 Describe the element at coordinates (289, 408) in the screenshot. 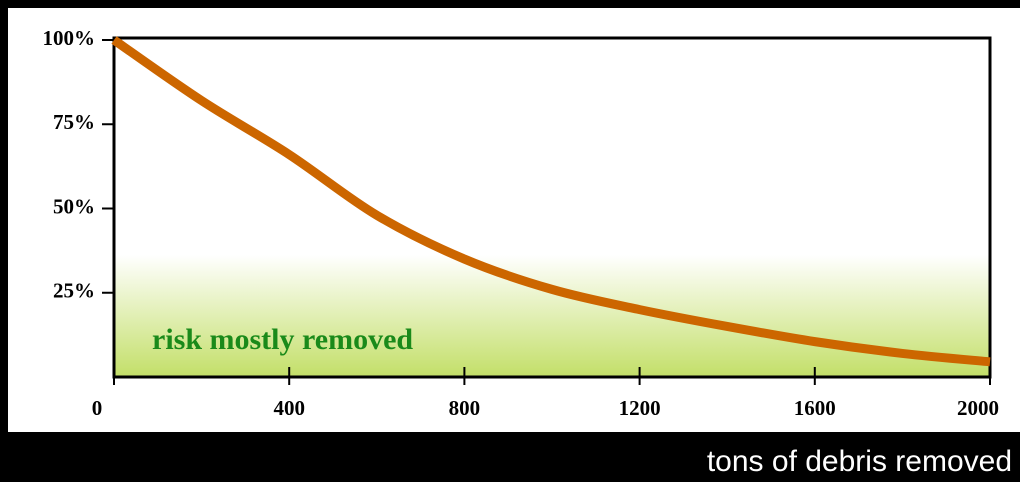

I see `x-tick-label: 400` at that location.